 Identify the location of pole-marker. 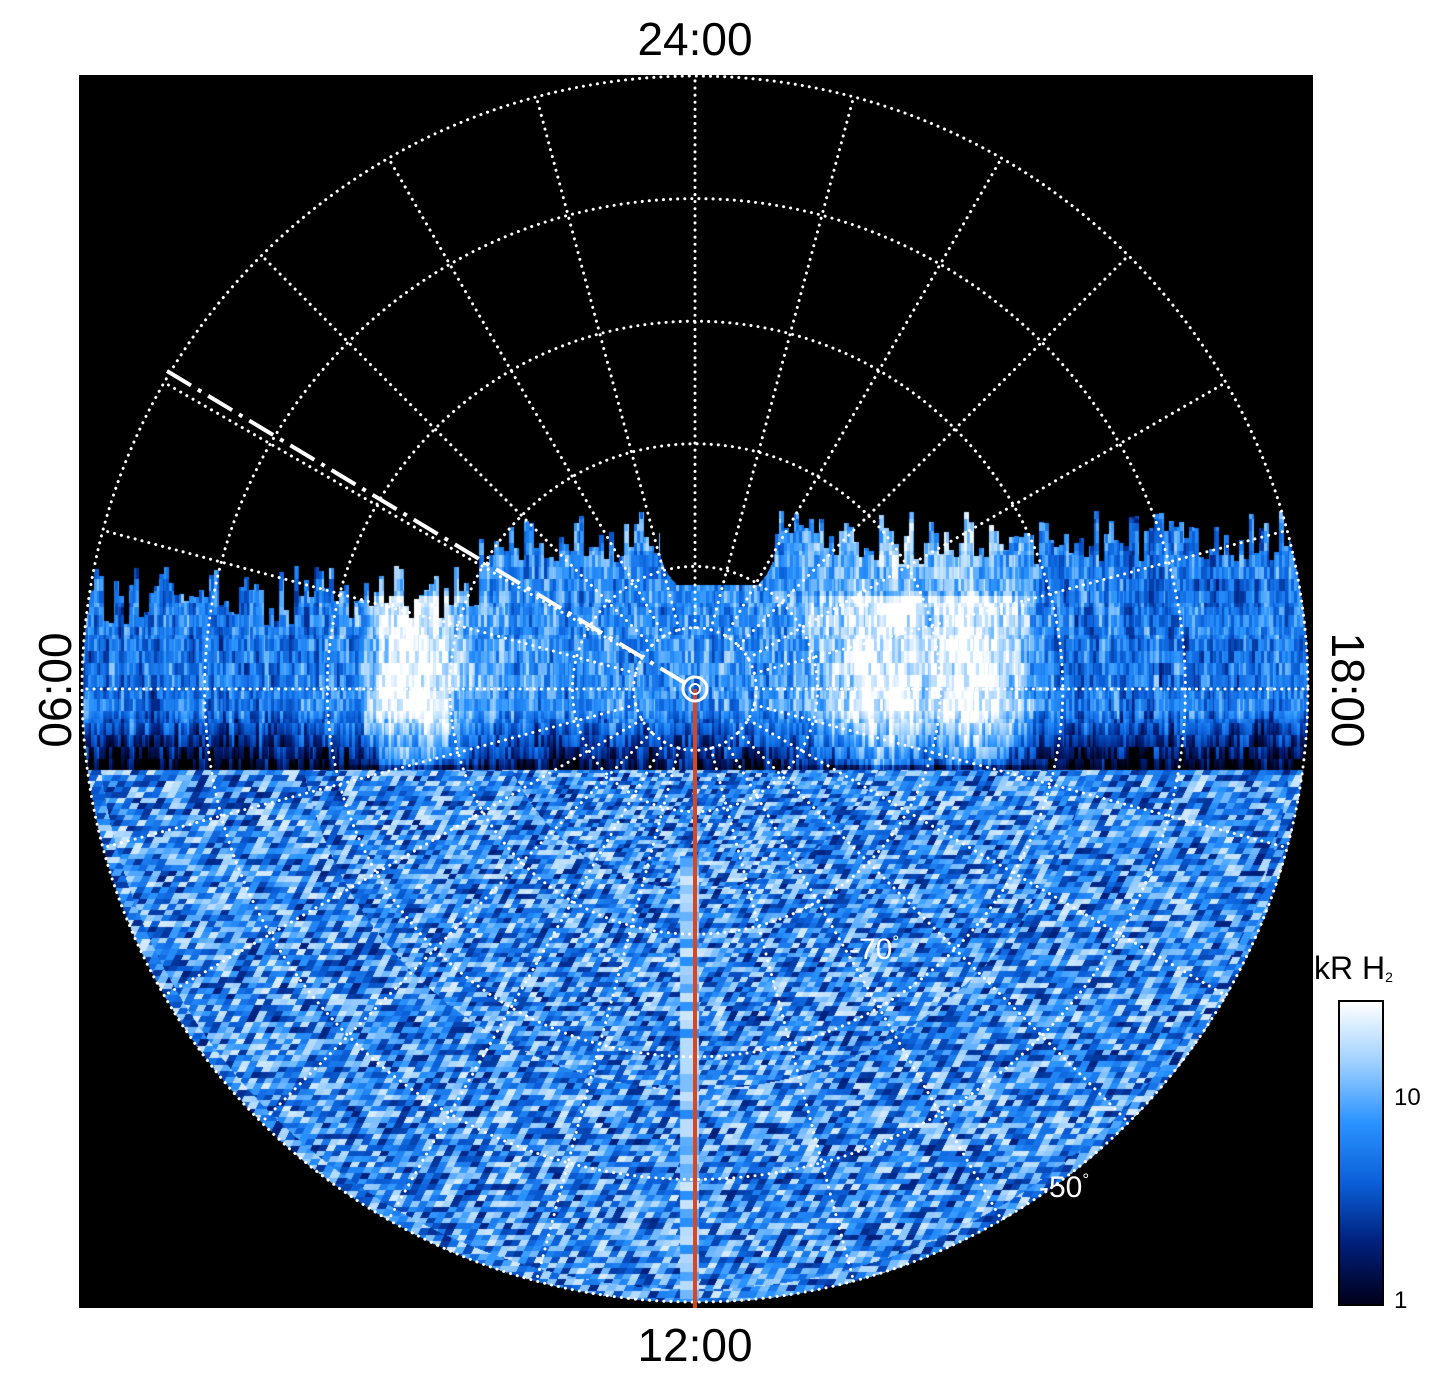
(695, 689).